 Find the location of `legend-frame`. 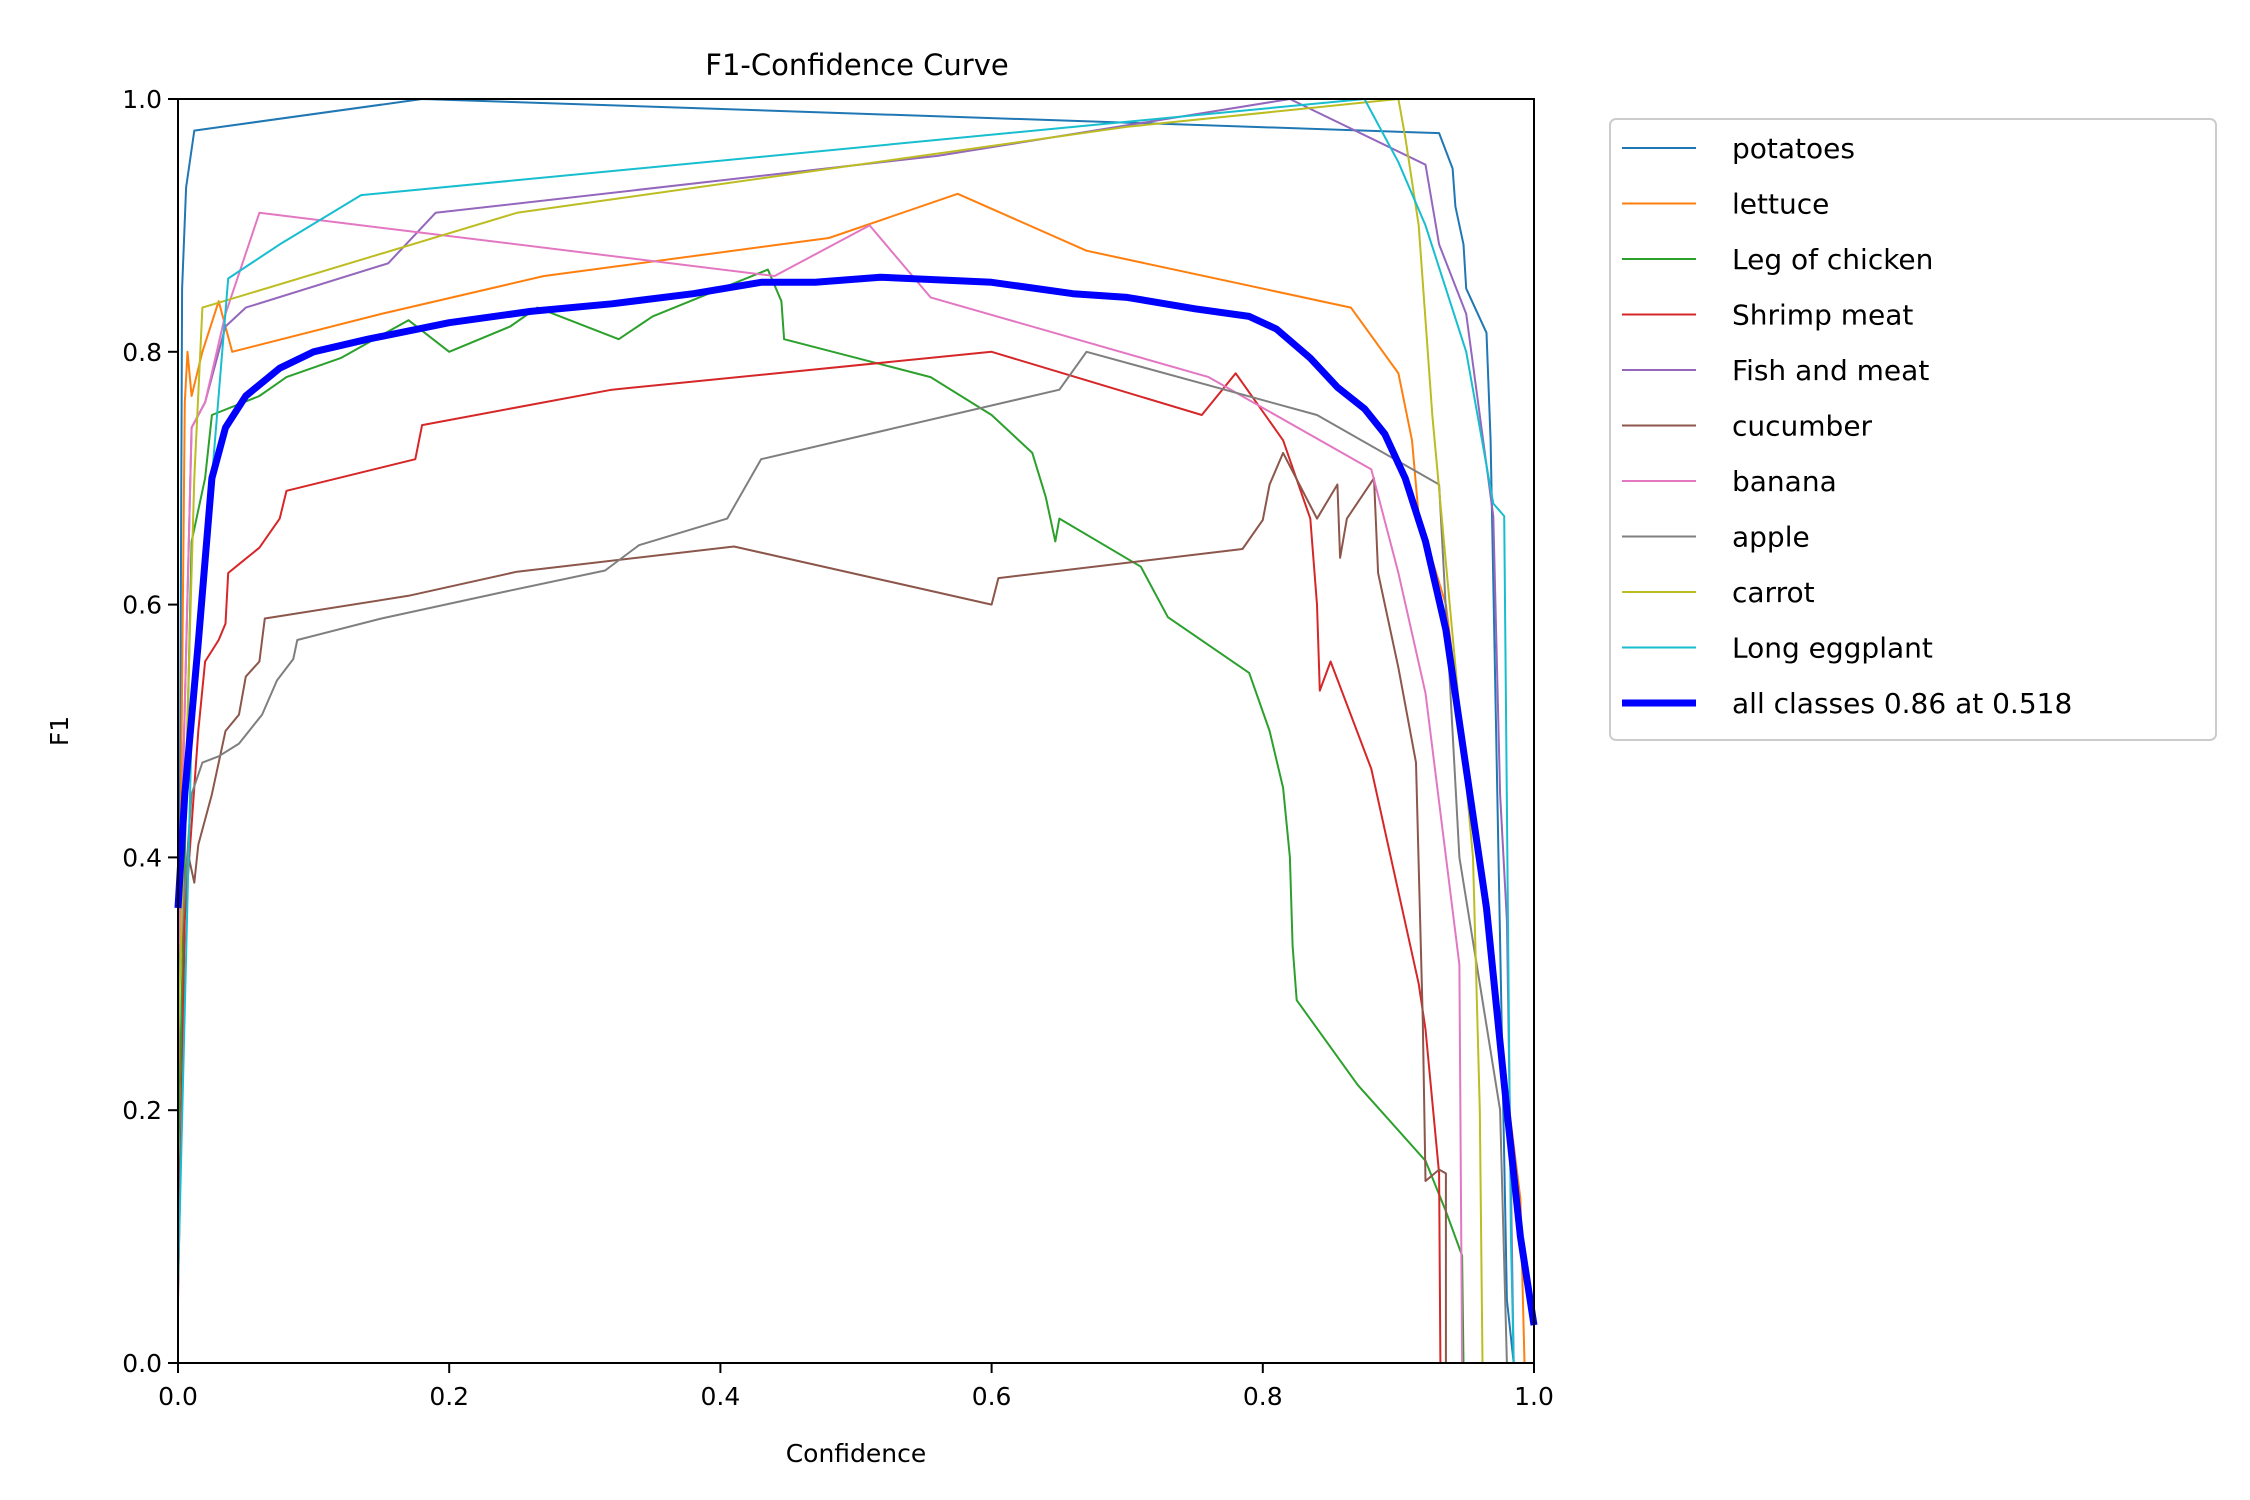

legend-frame is located at coordinates (1913, 429).